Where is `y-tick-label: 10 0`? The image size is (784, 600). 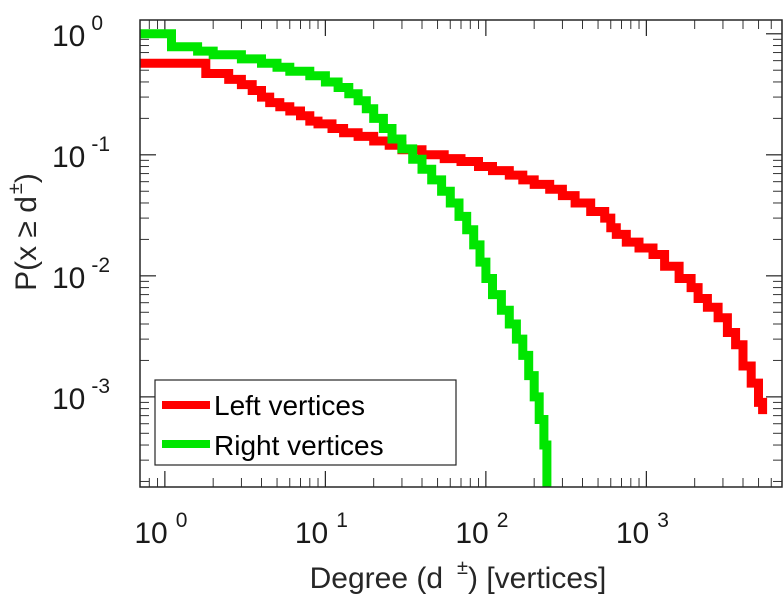 y-tick-label: 10 0 is located at coordinates (77, 32).